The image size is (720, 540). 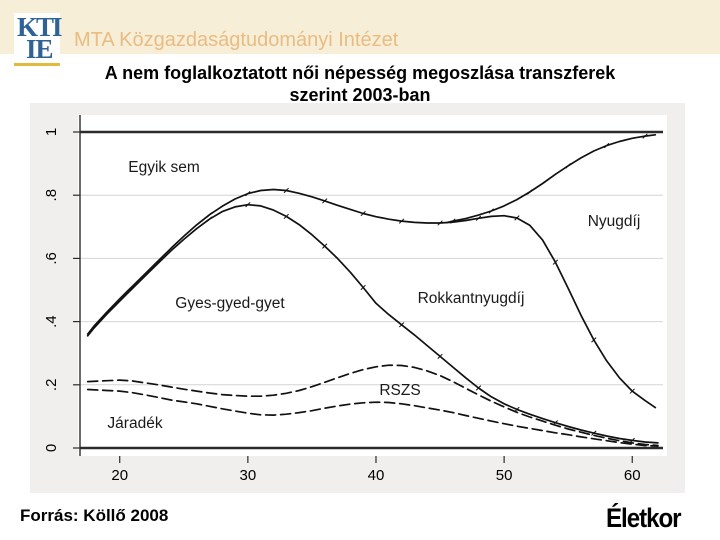 What do you see at coordinates (236, 40) in the screenshot?
I see `org-header: MTA Közgazdaságtudományi Intézet` at bounding box center [236, 40].